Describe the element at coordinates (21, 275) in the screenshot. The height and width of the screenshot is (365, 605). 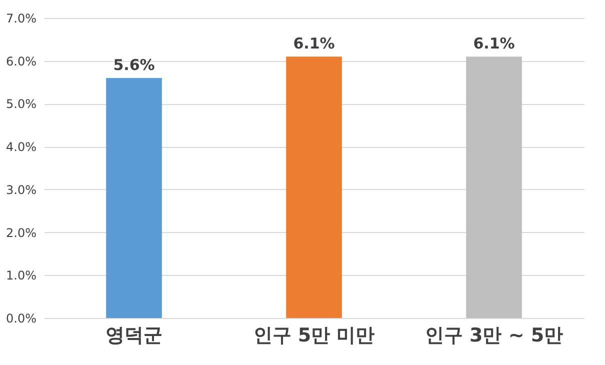
I see `y-tick-label: 1.0%` at that location.